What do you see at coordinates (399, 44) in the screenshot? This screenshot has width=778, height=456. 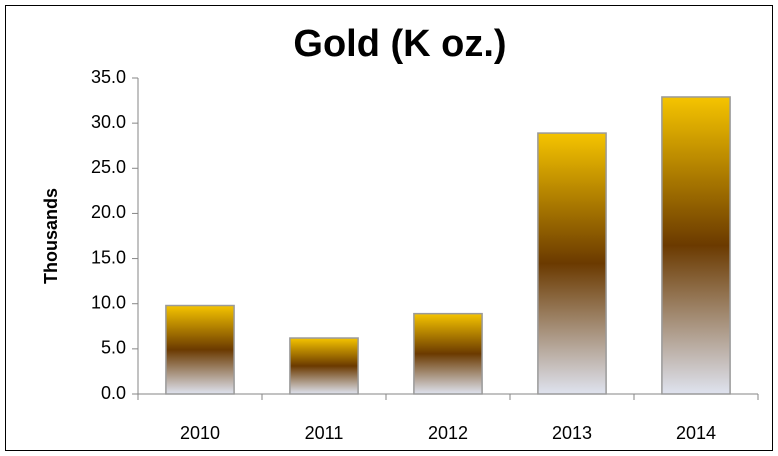 I see `chart-title: Gold (K oz.)` at bounding box center [399, 44].